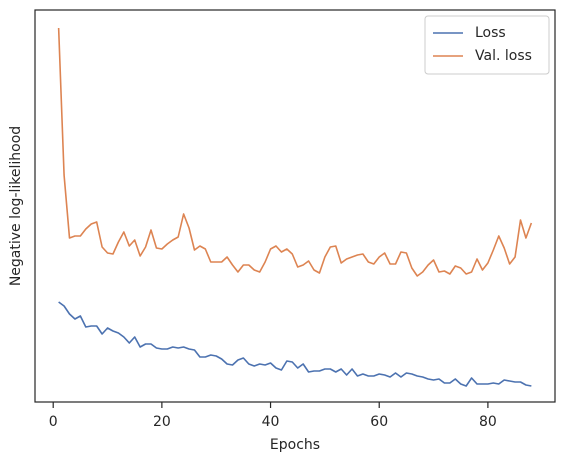 The height and width of the screenshot is (467, 563). I want to click on legend-label: Loss, so click(490, 33).